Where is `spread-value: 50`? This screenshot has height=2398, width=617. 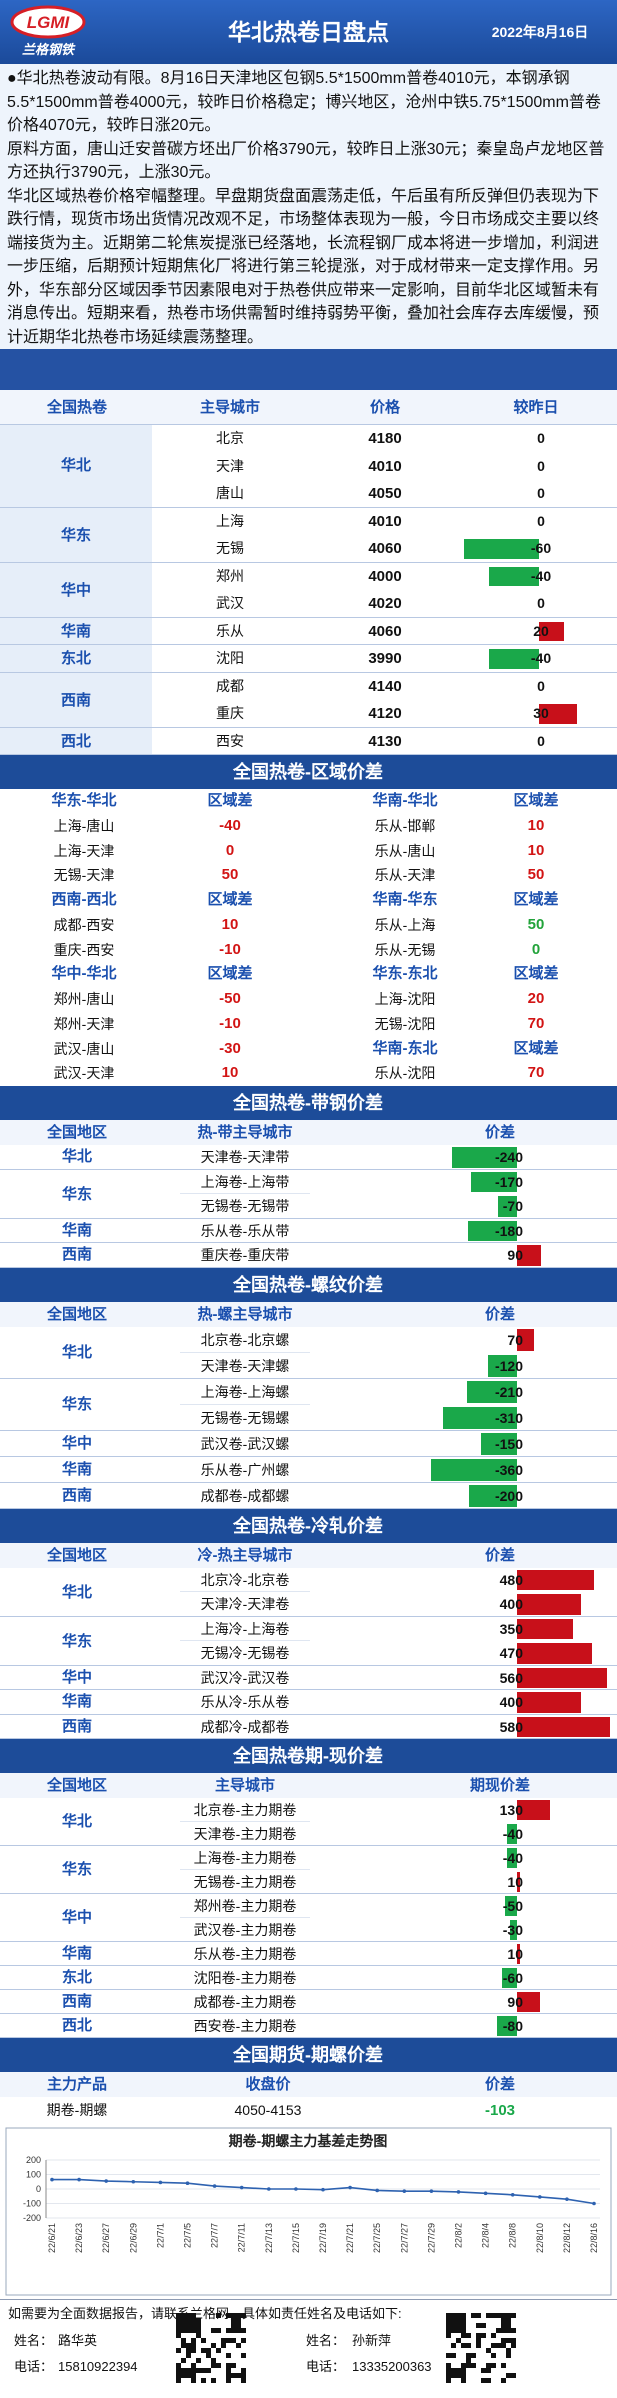 spread-value: 50 is located at coordinates (230, 875).